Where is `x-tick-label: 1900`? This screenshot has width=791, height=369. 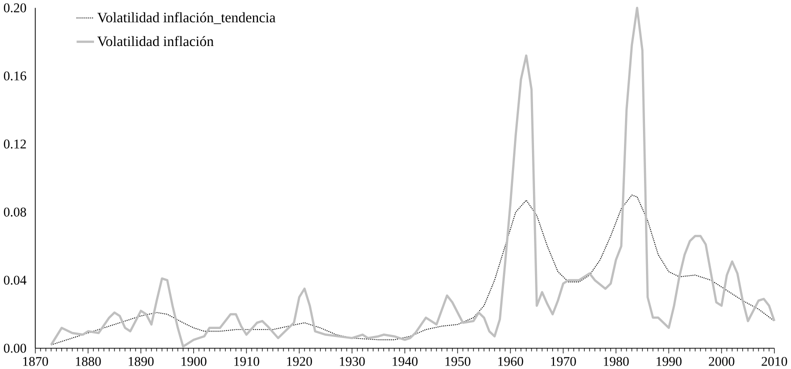
x-tick-label: 1900 is located at coordinates (194, 361).